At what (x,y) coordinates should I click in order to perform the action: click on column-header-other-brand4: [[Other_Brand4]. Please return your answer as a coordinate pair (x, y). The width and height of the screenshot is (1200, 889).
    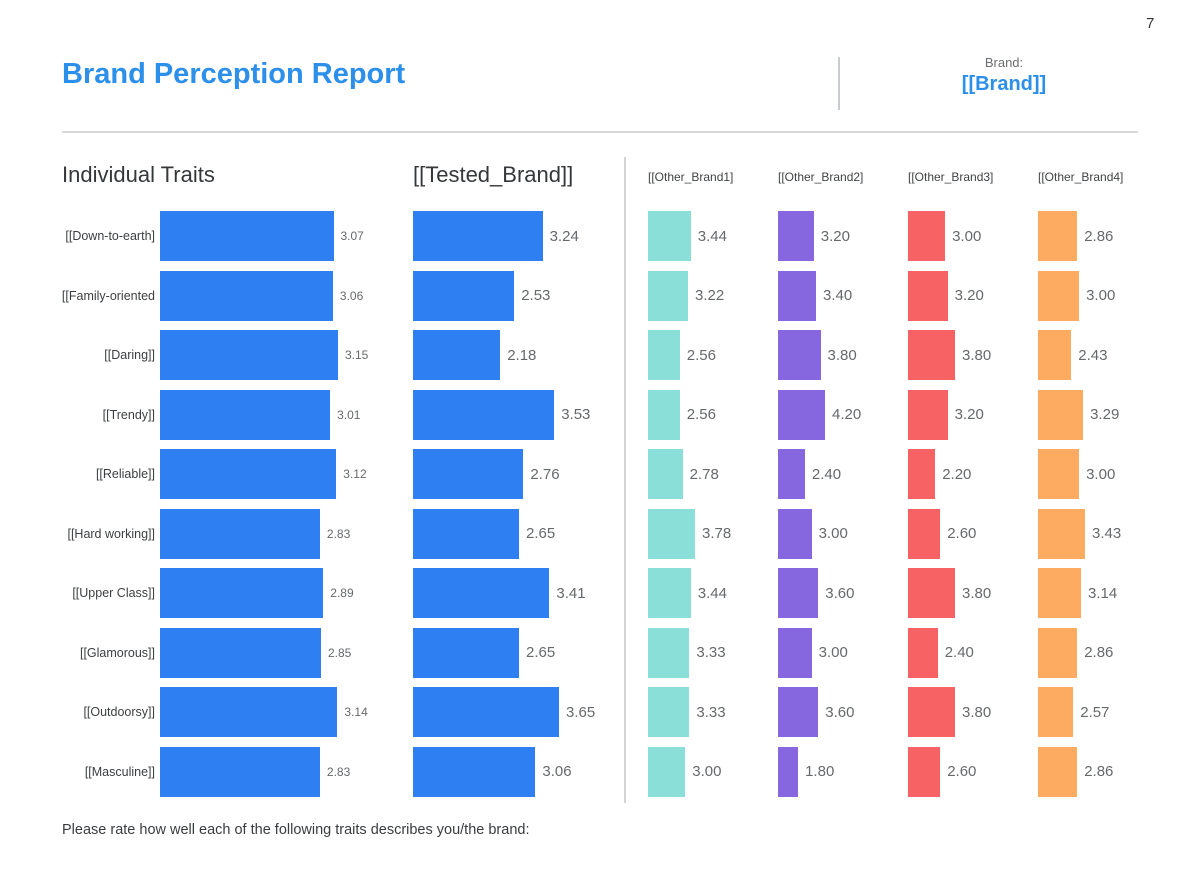
    Looking at the image, I should click on (1081, 177).